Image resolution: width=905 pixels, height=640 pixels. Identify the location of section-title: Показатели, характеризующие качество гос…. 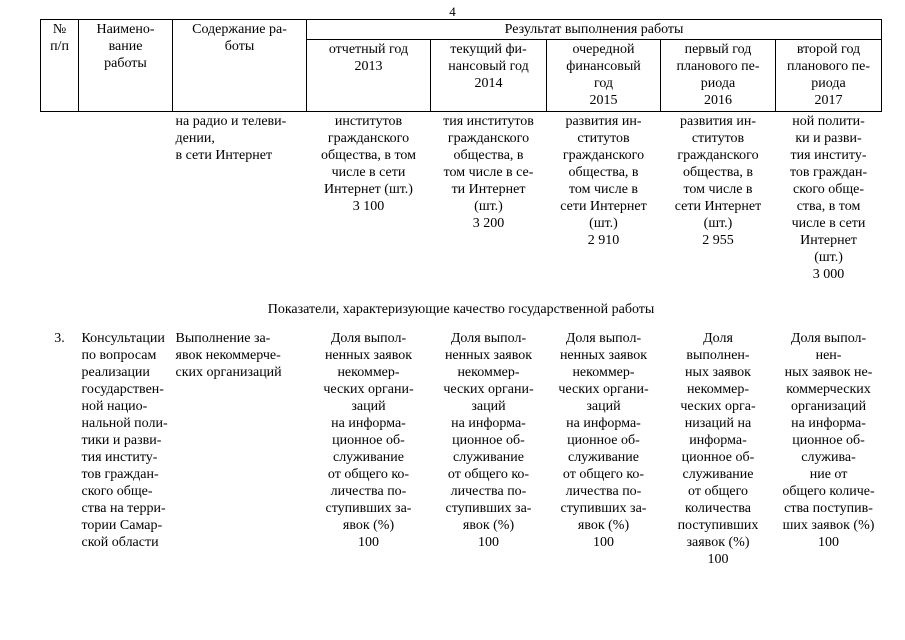
(461, 309).